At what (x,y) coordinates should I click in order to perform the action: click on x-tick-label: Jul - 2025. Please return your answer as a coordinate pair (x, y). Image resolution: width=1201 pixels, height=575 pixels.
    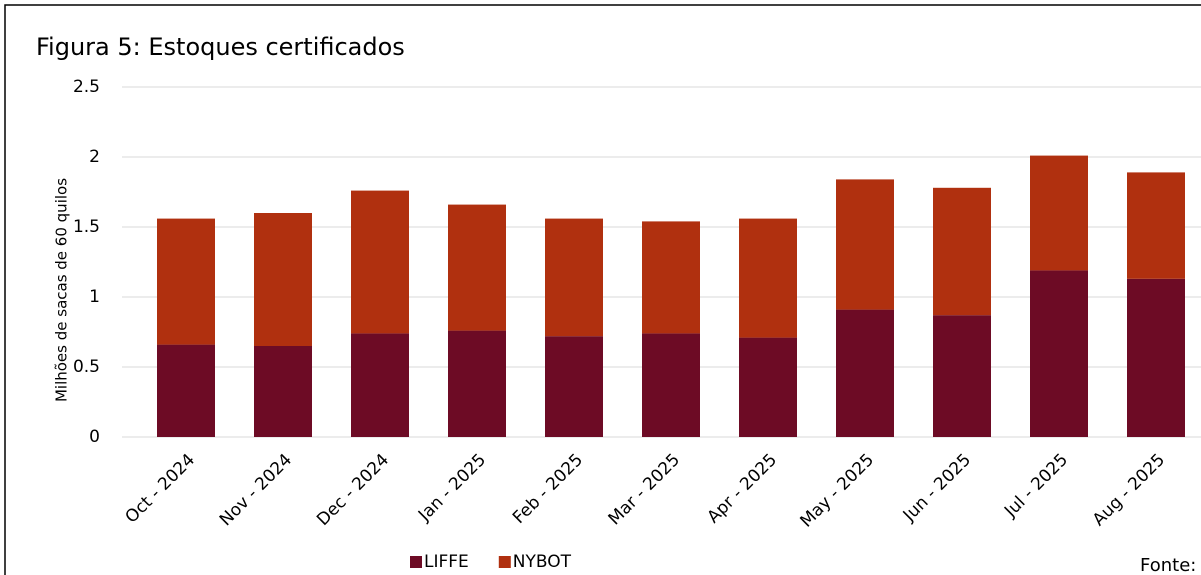
    Looking at the image, I should click on (1036, 486).